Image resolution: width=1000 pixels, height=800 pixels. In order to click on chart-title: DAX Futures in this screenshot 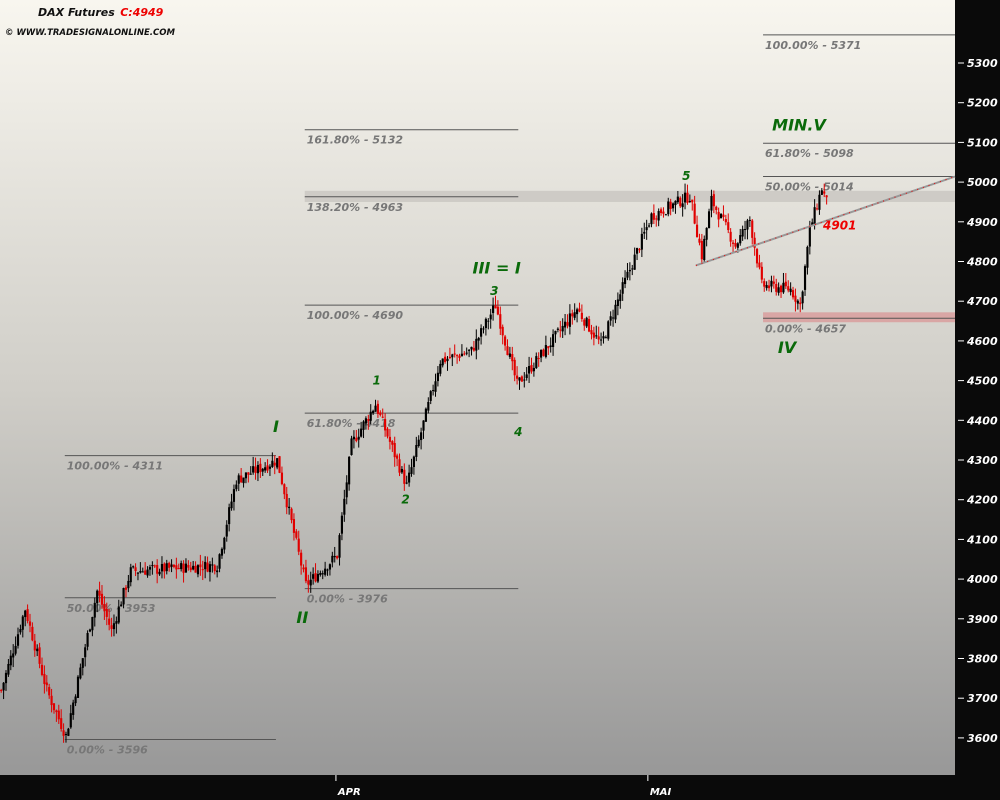, I will do `click(76, 12)`.